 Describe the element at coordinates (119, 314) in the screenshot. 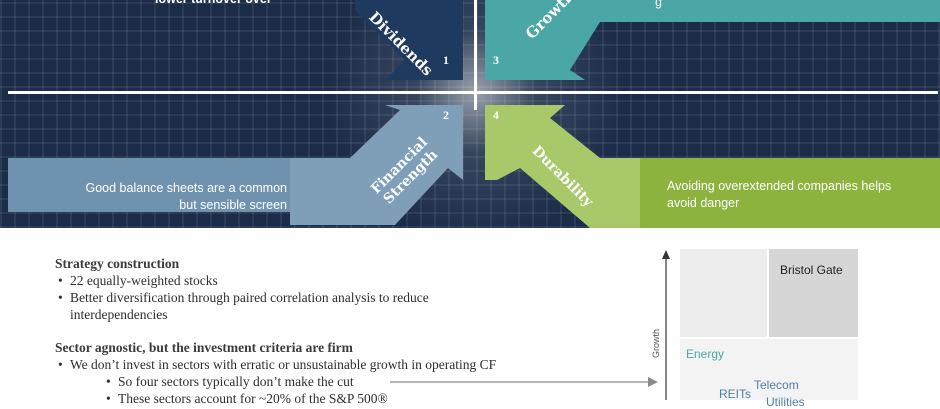

I see `strategy-bullet-continuation: interdependencies` at that location.